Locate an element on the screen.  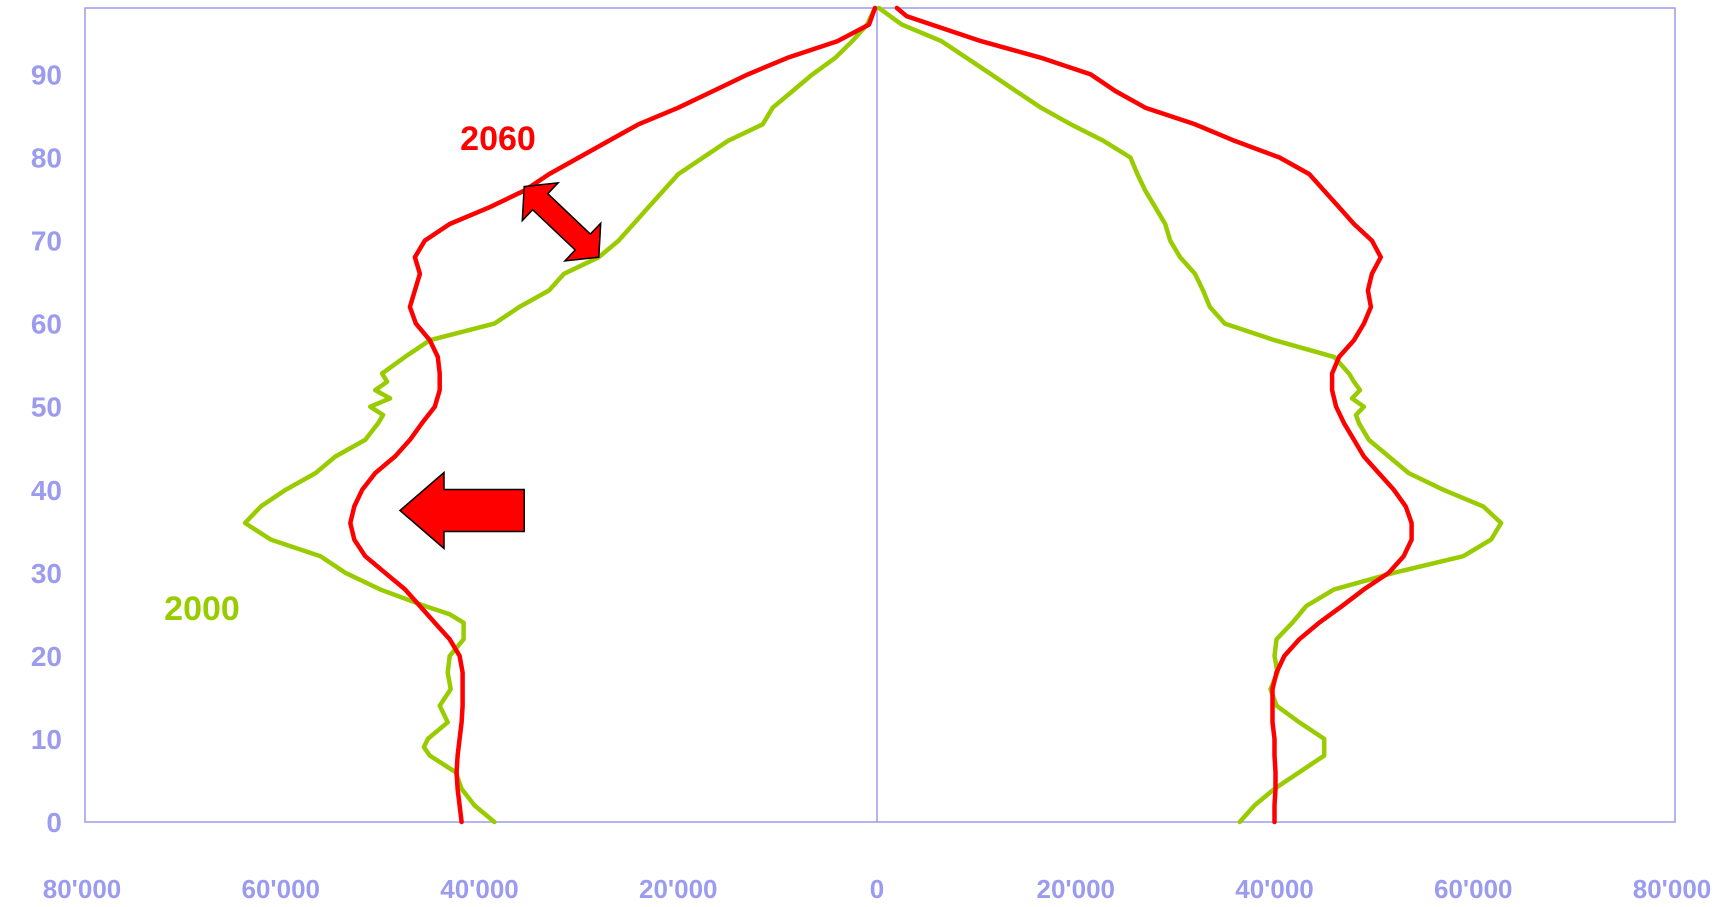
y-tick-label: 20 is located at coordinates (46, 656).